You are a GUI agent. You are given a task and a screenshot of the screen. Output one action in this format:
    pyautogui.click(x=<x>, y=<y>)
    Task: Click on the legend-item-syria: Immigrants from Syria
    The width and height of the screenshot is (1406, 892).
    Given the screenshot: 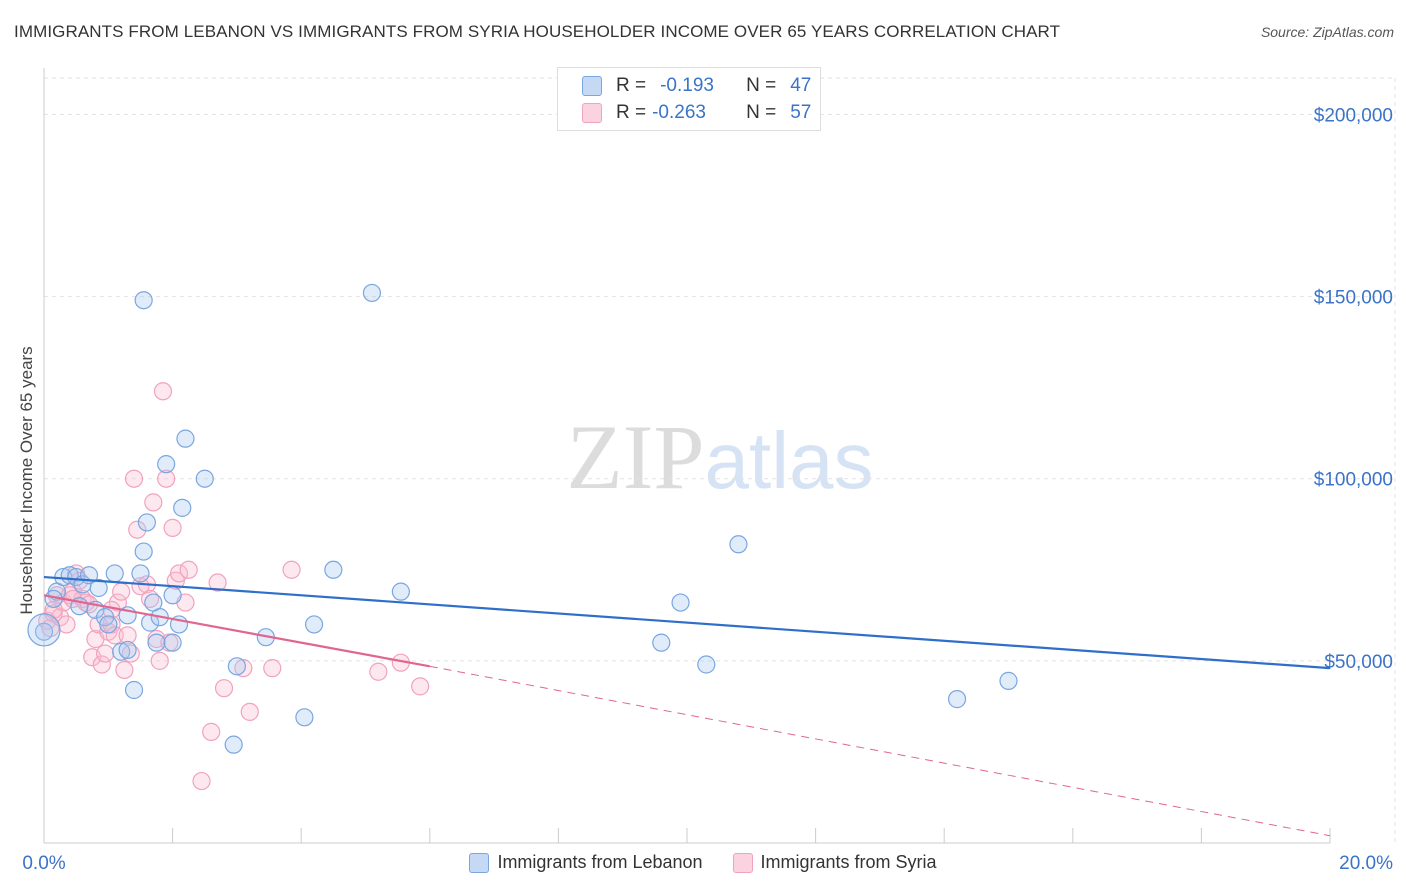 What is the action you would take?
    pyautogui.click(x=834, y=862)
    